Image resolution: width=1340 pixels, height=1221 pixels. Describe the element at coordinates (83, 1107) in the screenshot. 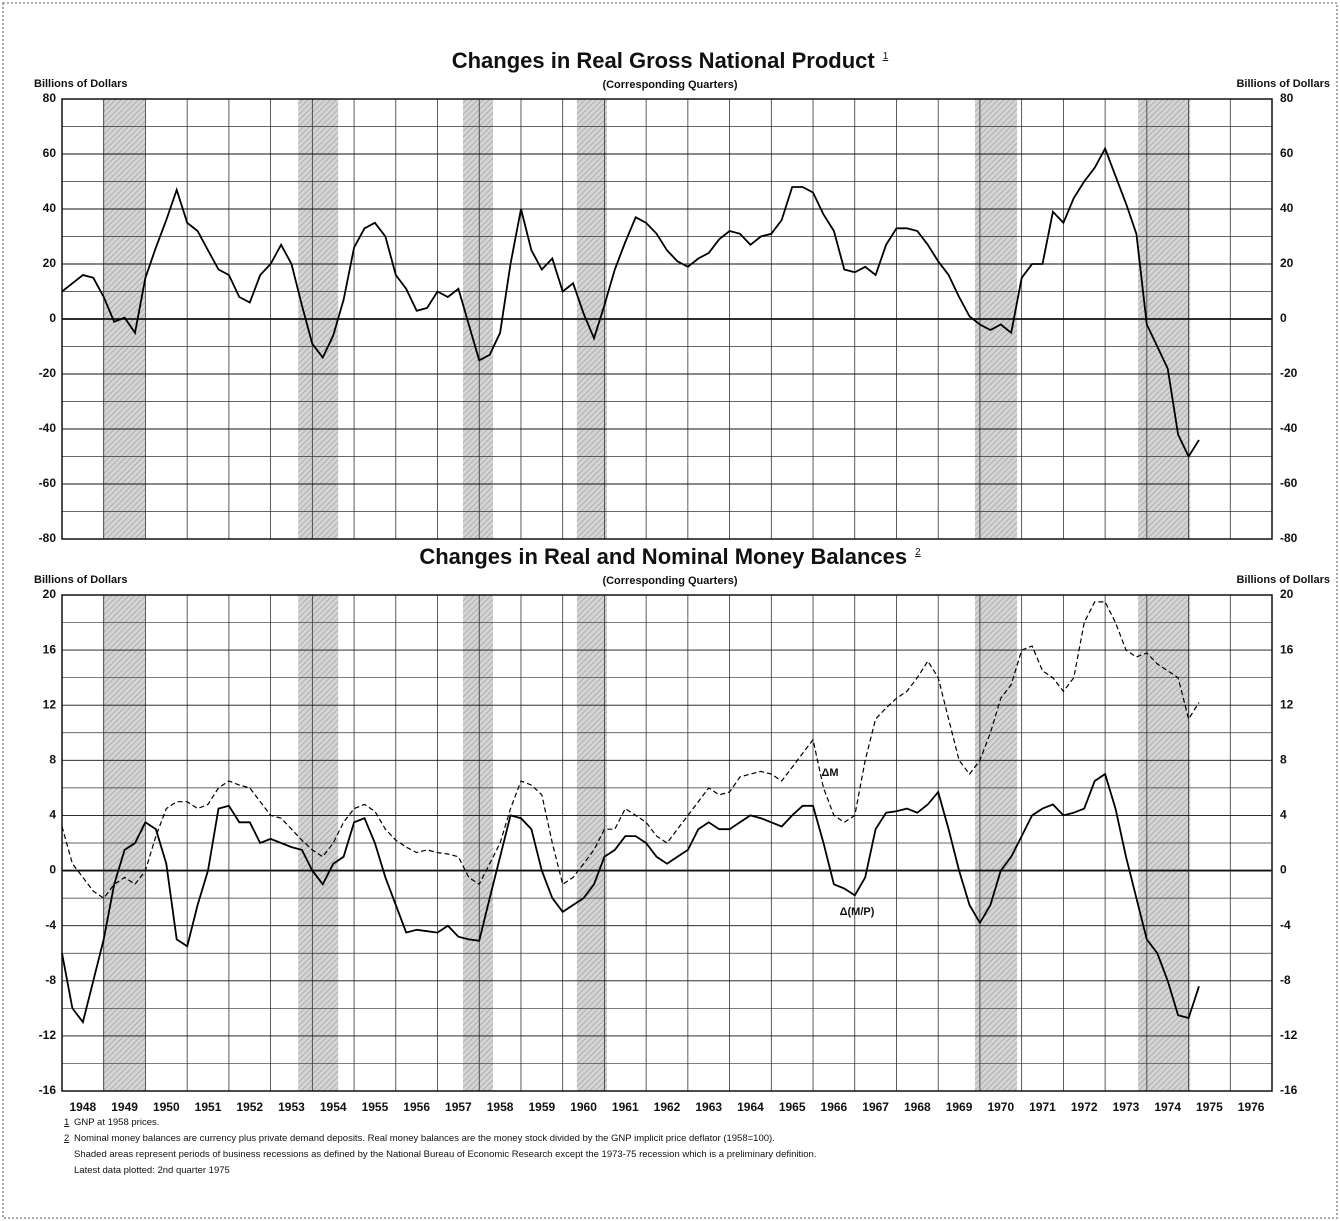

I see `x-tick-label: 1948` at that location.